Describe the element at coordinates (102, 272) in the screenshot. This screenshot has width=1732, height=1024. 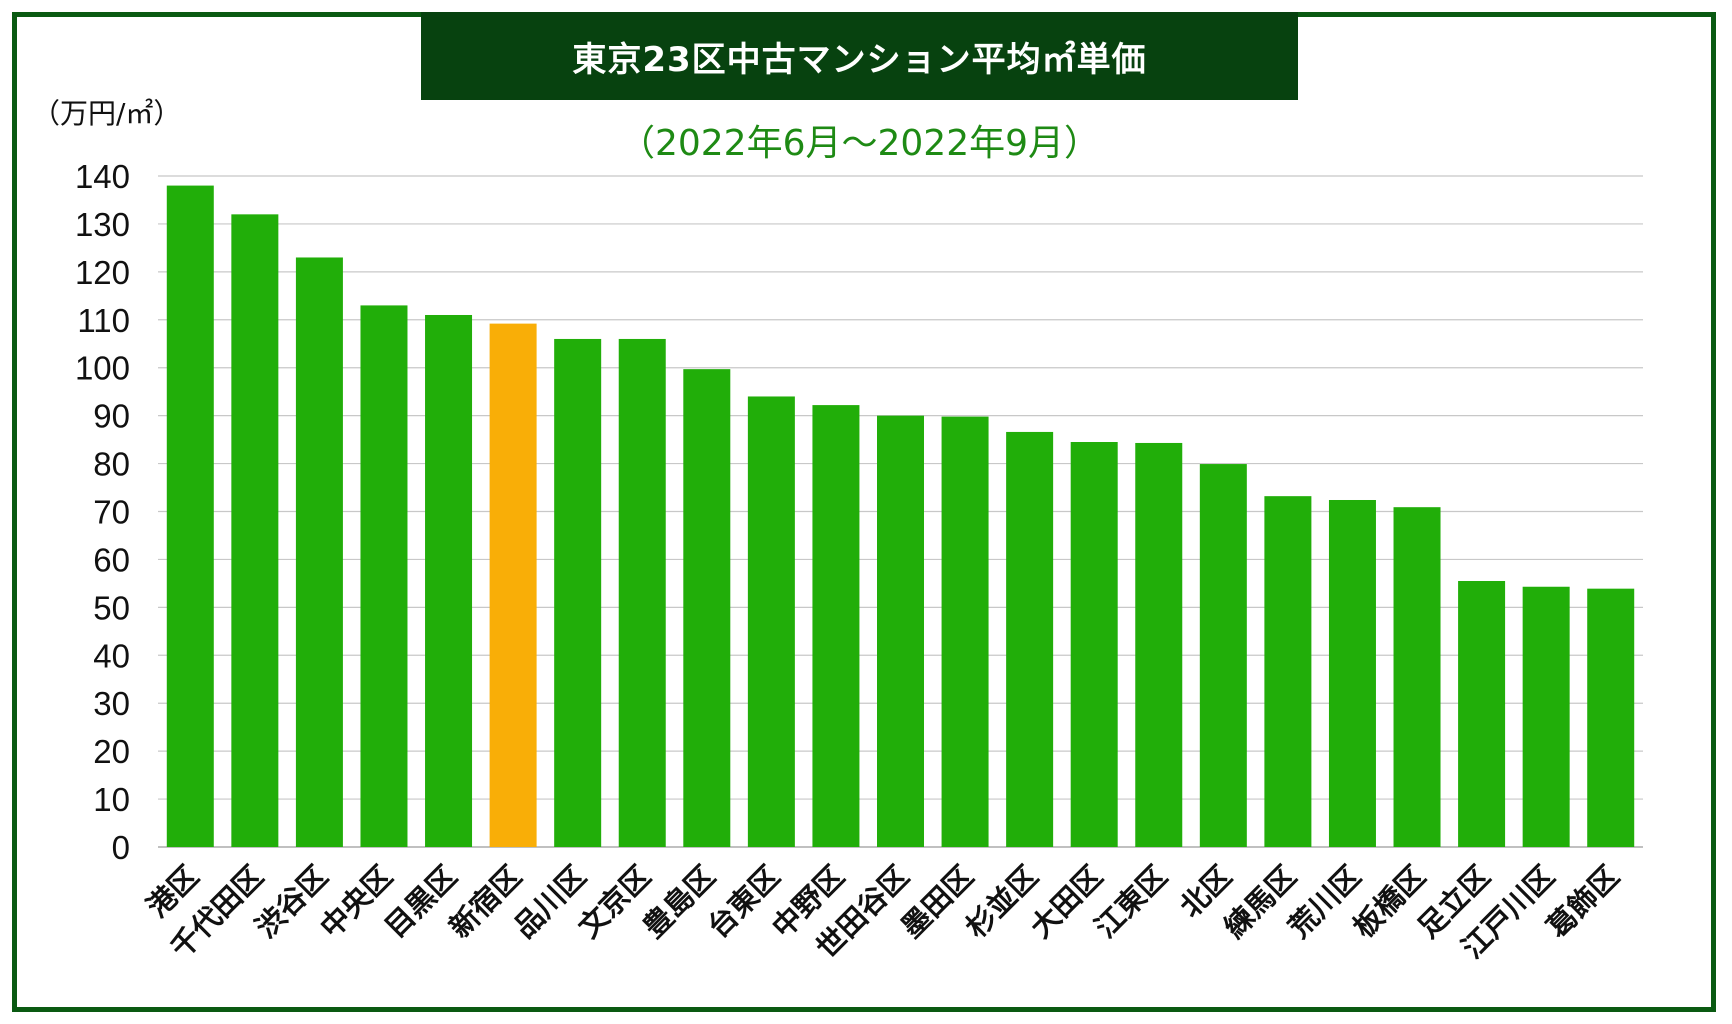
I see `y-tick-label: 120` at that location.